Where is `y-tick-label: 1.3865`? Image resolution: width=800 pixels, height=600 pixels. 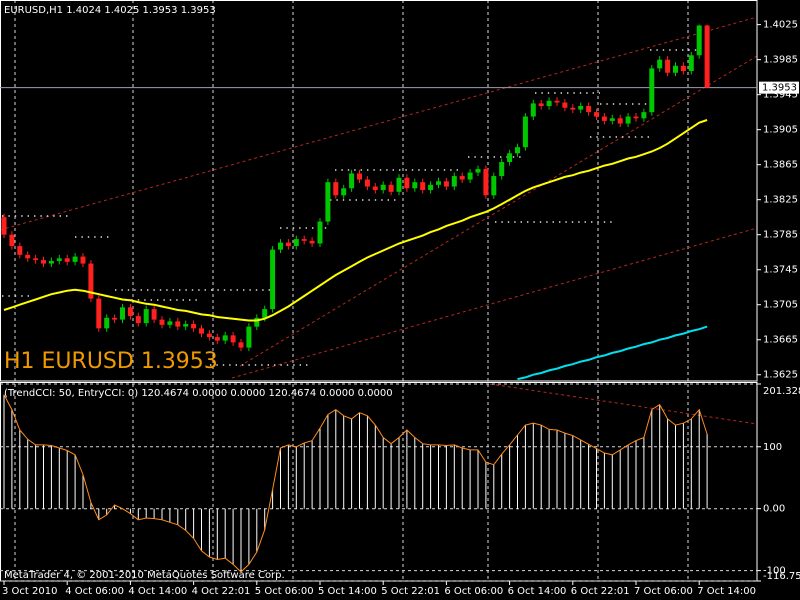
y-tick-label: 1.3865 is located at coordinates (780, 165).